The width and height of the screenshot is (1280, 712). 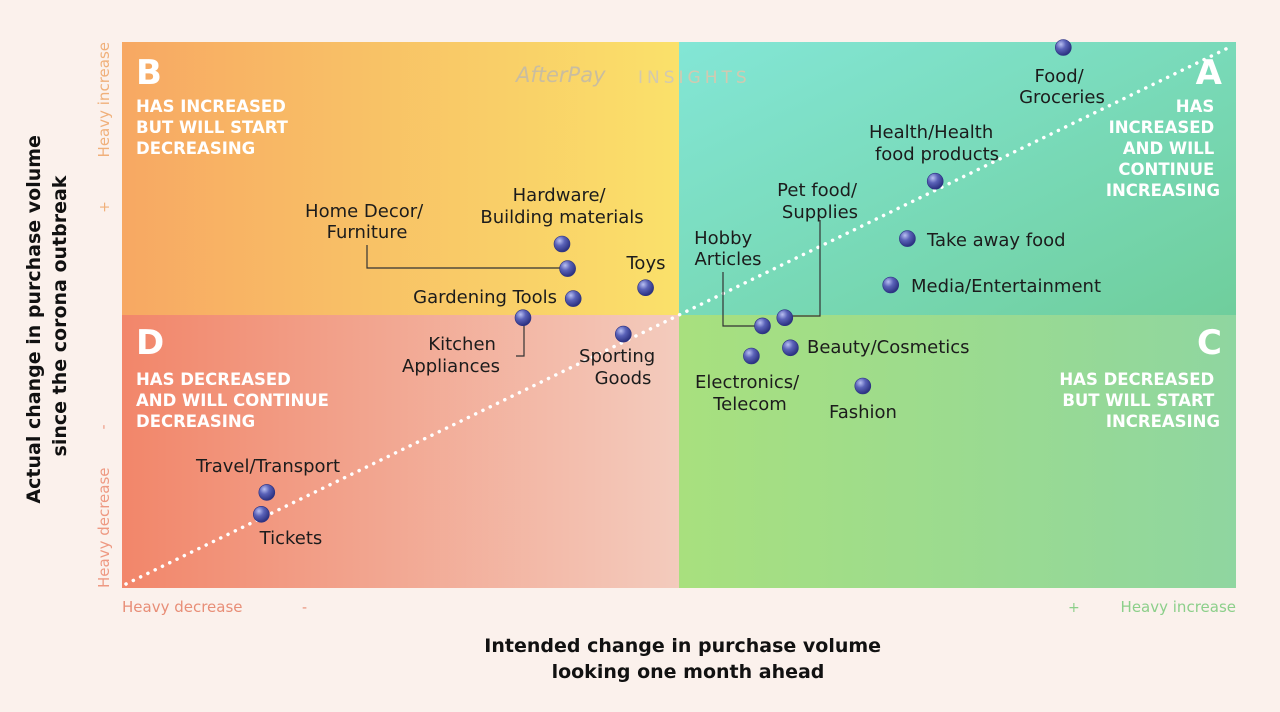 What do you see at coordinates (104, 99) in the screenshot?
I see `y-axis-high-label: Heavy increase` at bounding box center [104, 99].